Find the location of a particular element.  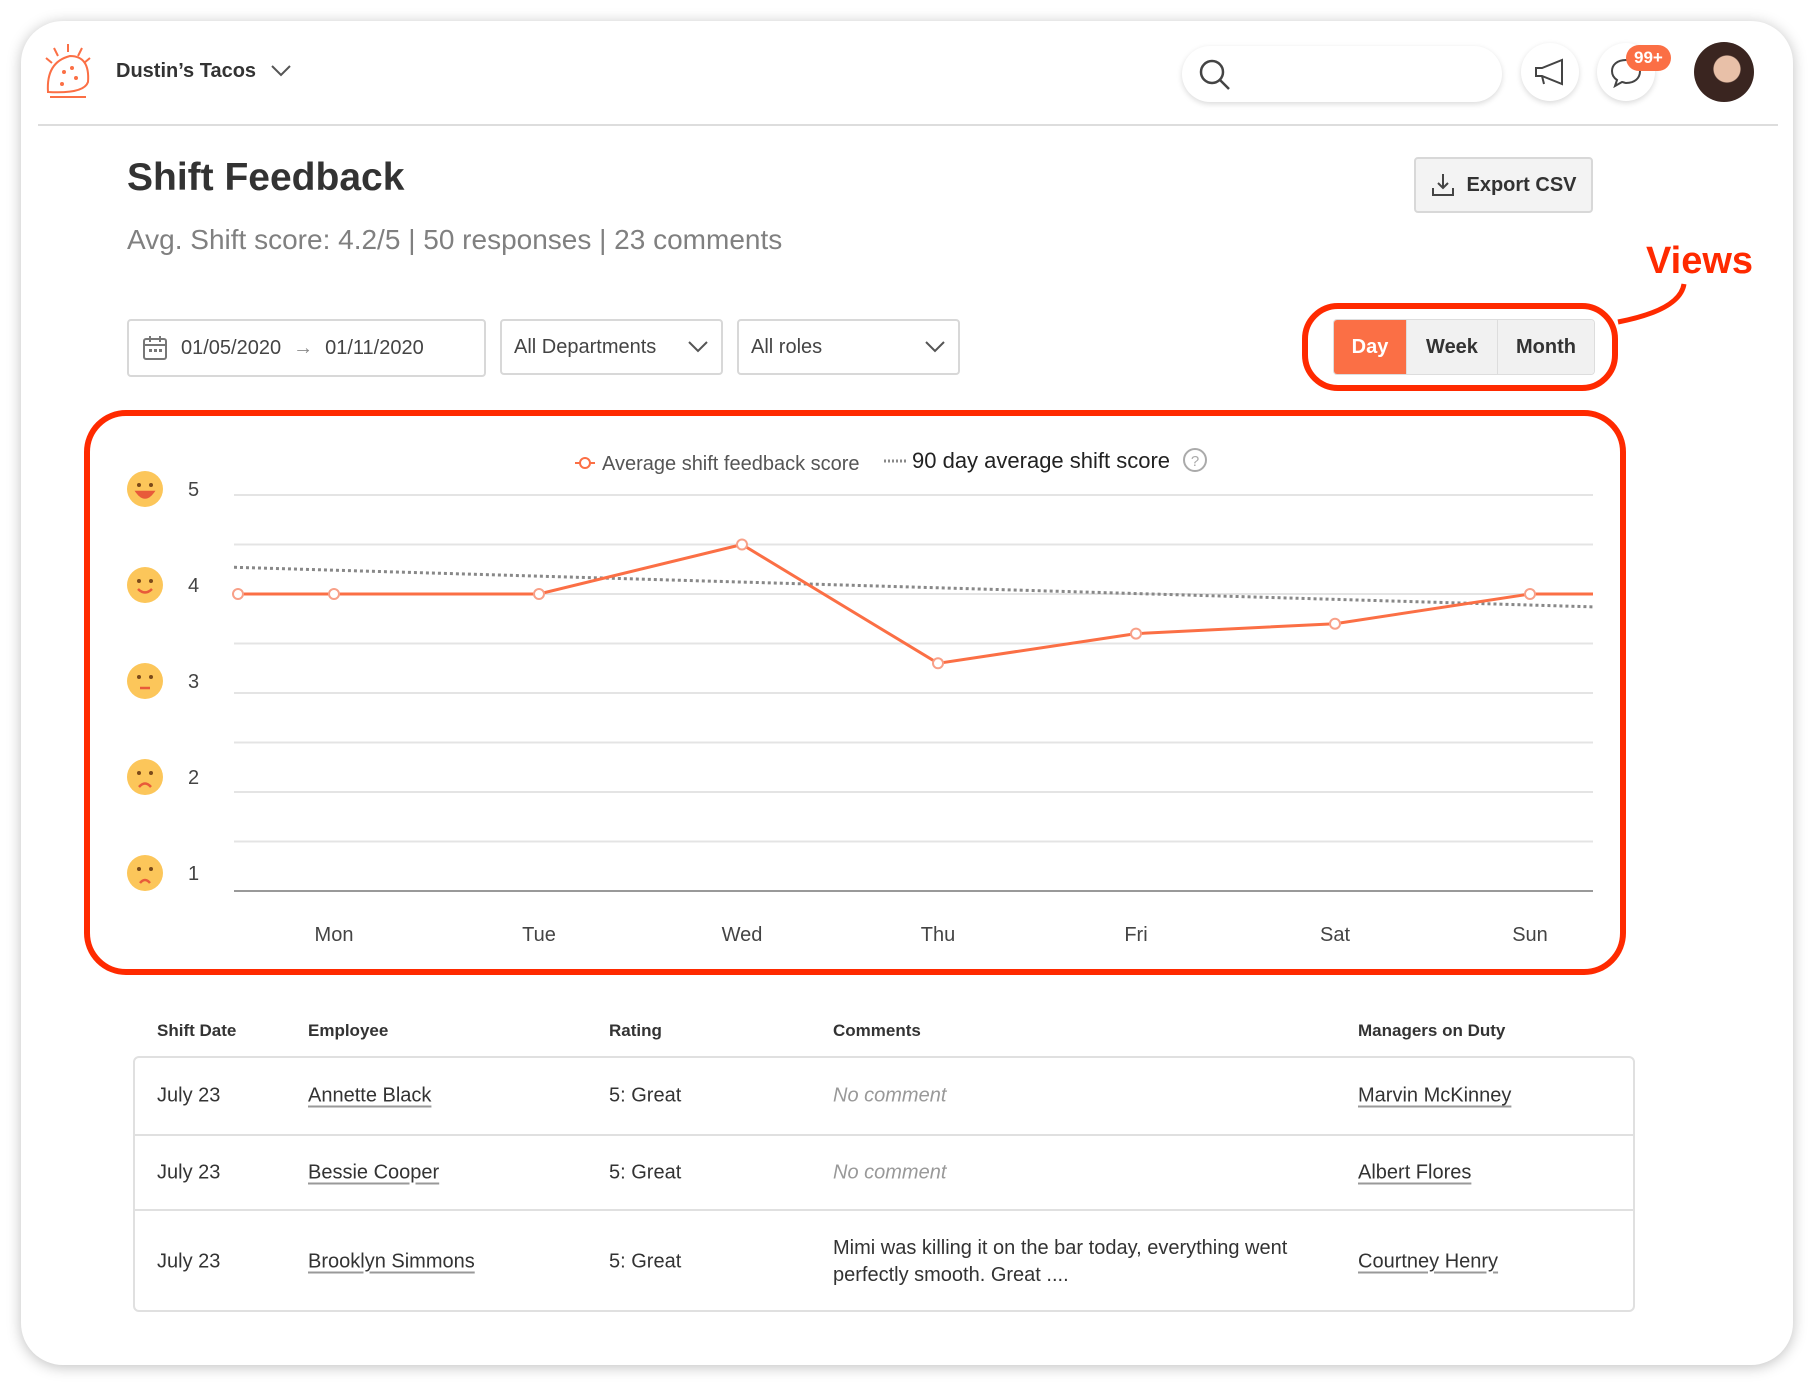

x-tick-label: Sun is located at coordinates (1530, 935).